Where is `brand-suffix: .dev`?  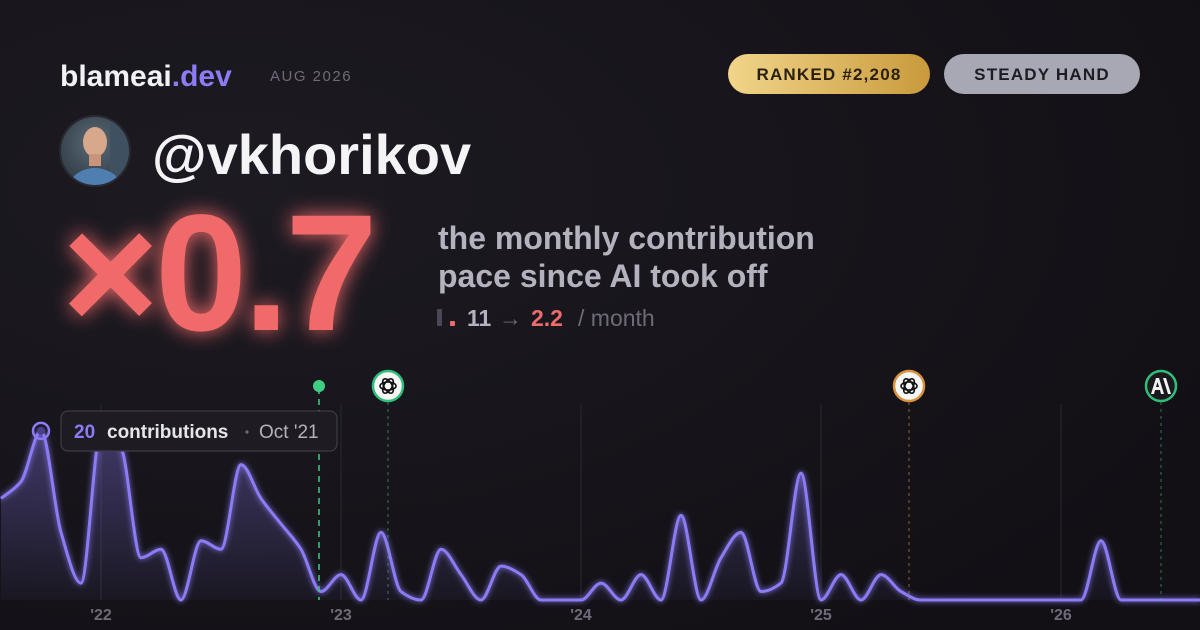
brand-suffix: .dev is located at coordinates (202, 76).